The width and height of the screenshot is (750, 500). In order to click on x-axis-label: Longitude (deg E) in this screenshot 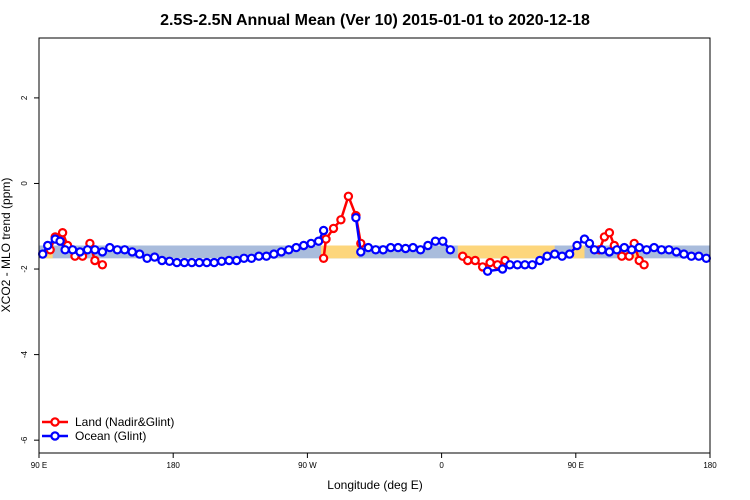, I will do `click(374, 485)`.